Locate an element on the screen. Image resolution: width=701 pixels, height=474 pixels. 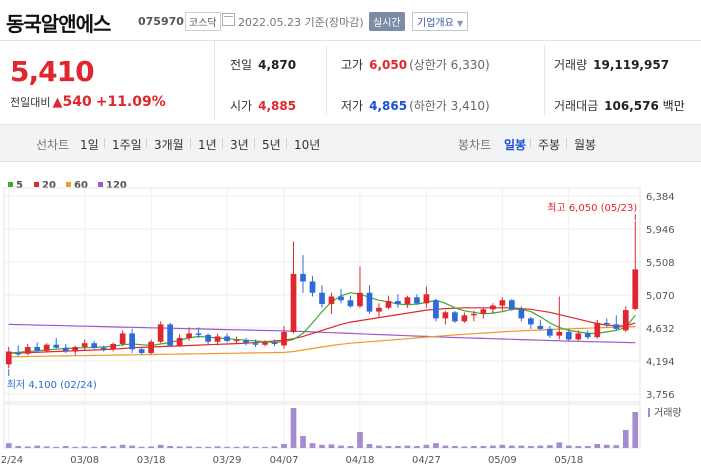
company-info-dropdown: 기업개요 ▼ is located at coordinates (440, 21).